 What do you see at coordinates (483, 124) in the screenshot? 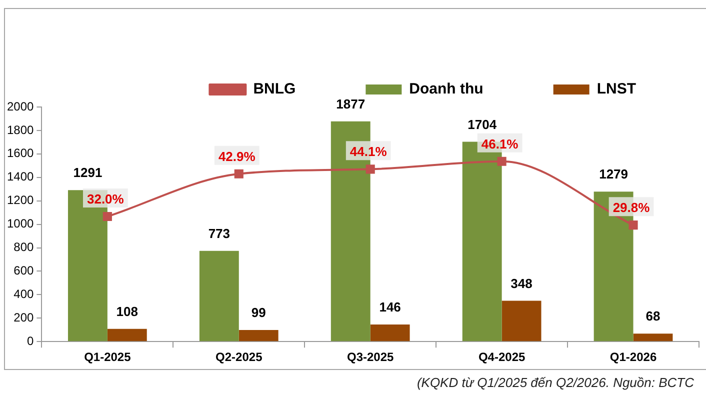
I see `data-label: 1704` at bounding box center [483, 124].